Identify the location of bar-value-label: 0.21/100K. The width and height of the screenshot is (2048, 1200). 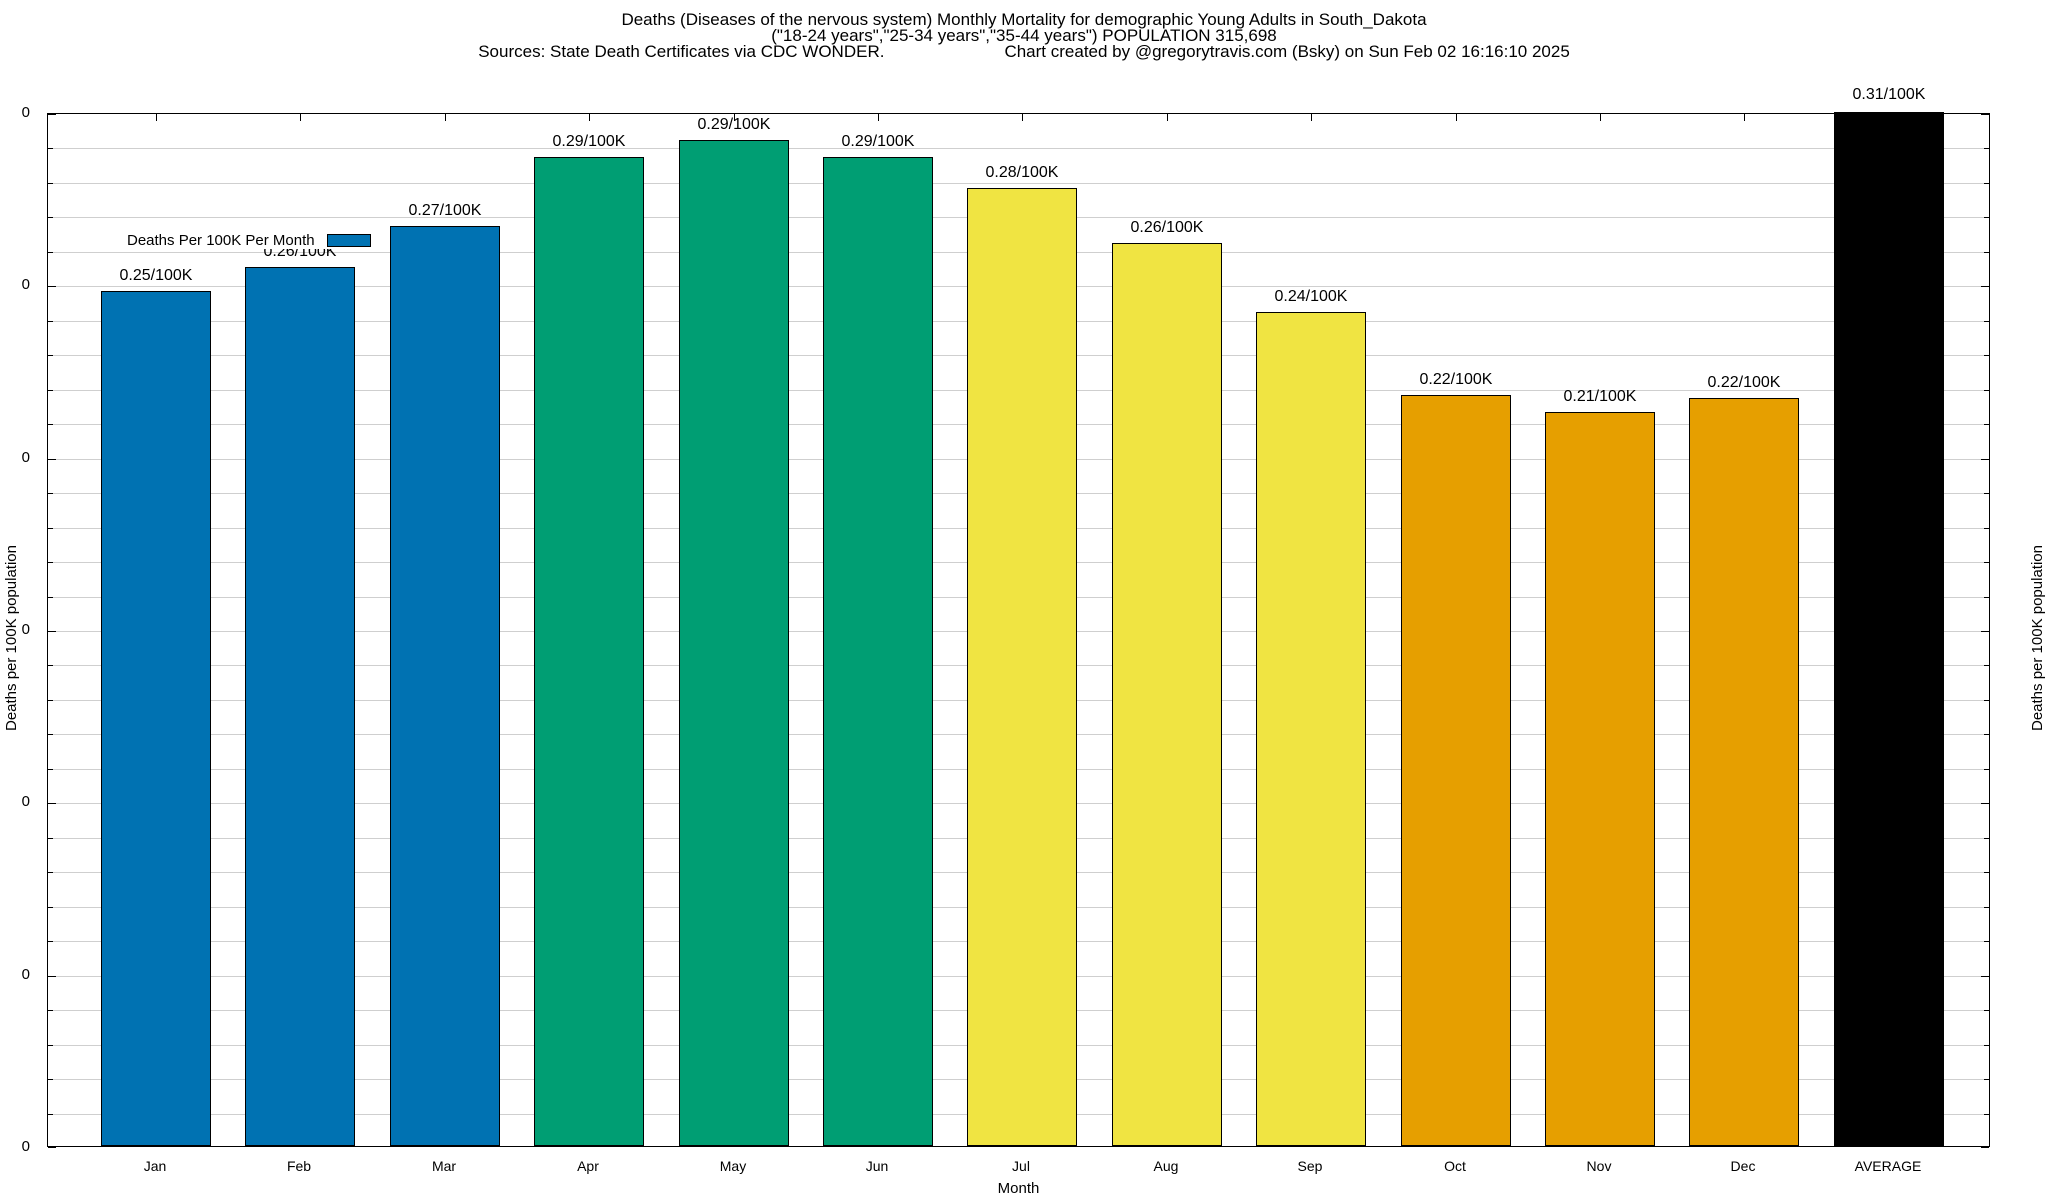
(1600, 396).